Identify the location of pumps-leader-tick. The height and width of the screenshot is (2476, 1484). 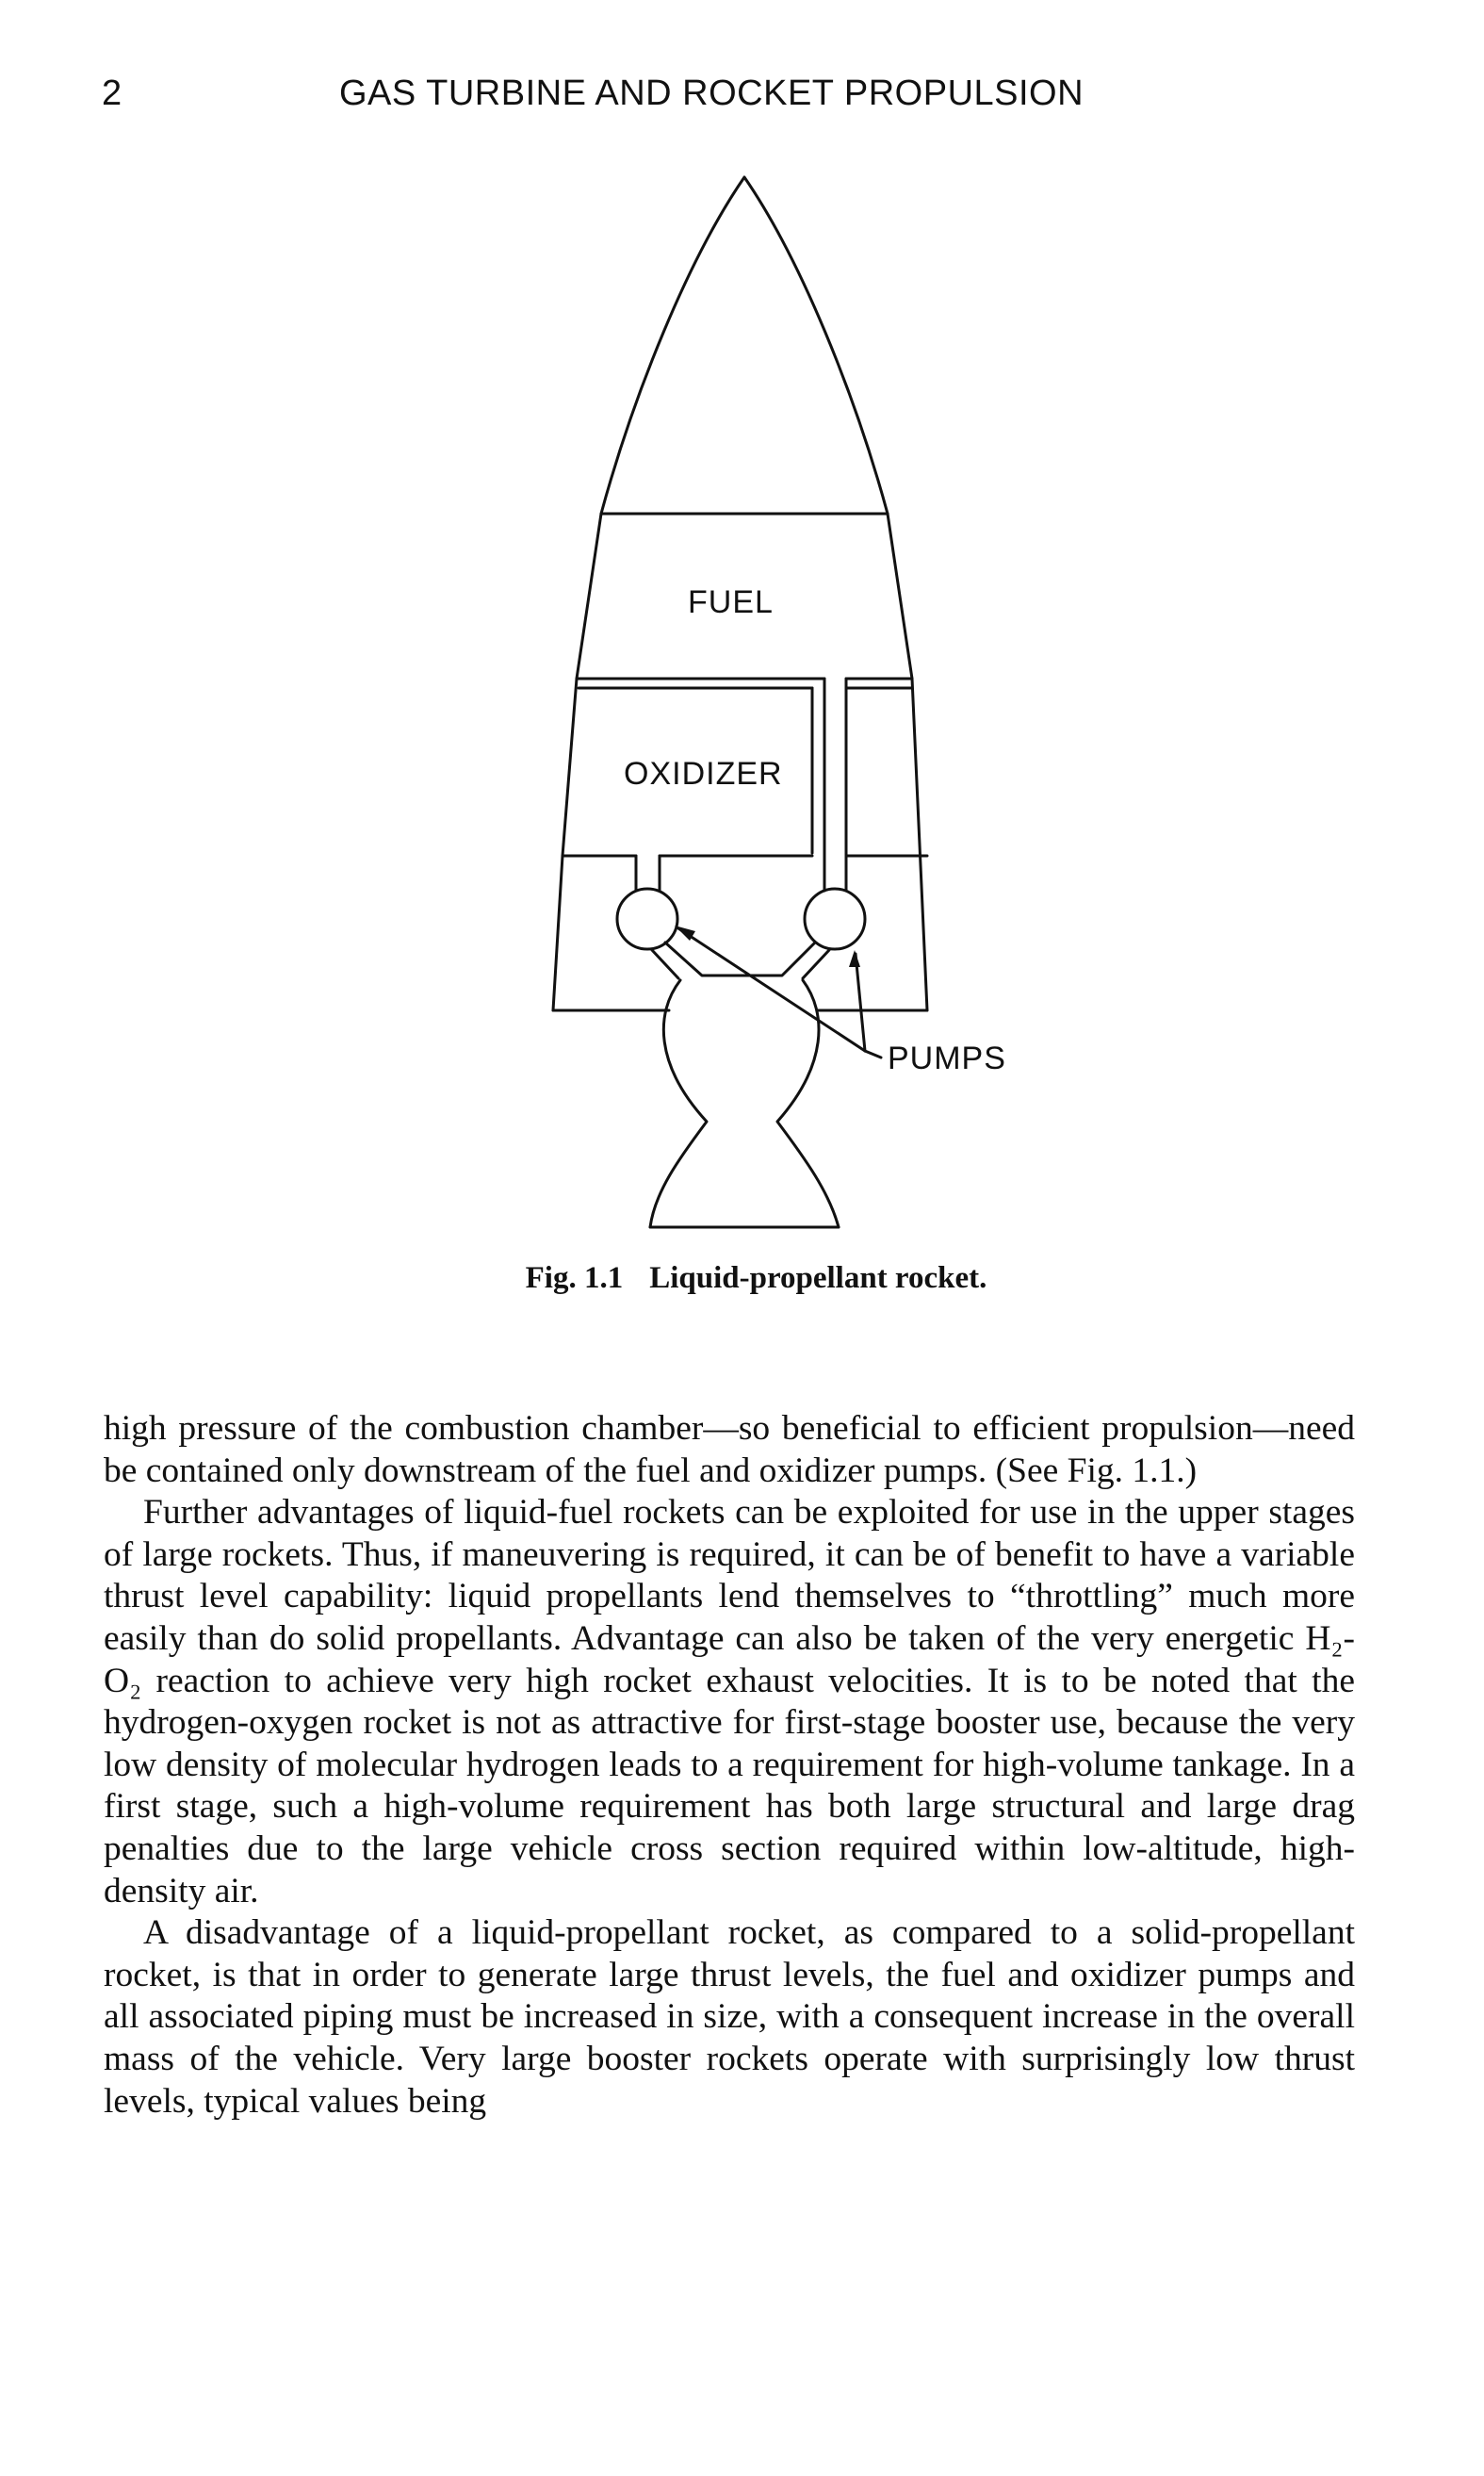
(873, 1054).